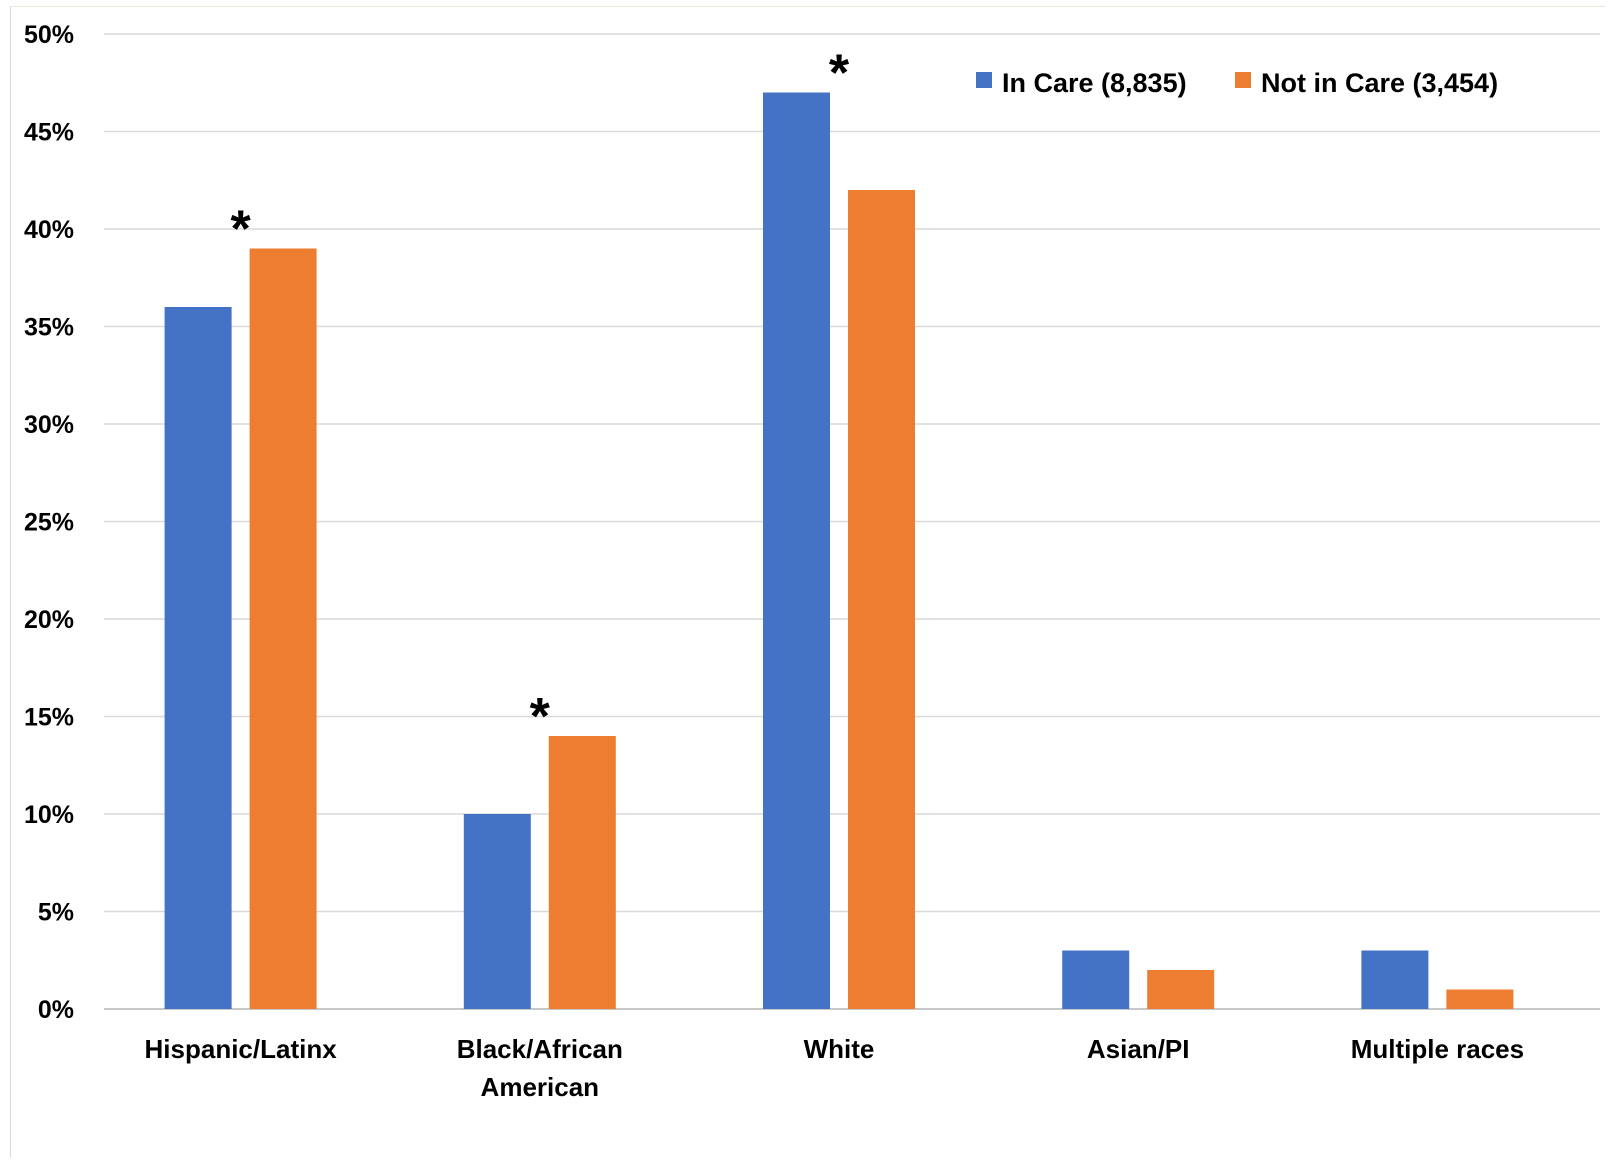 The width and height of the screenshot is (1612, 1165). I want to click on y-tick-label: 45%, so click(49, 133).